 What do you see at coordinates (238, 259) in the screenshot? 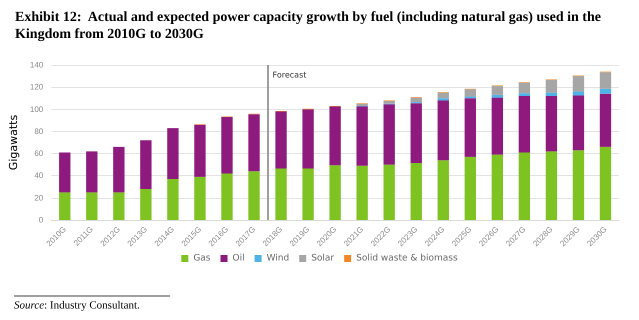
I see `legend-label: Oil` at bounding box center [238, 259].